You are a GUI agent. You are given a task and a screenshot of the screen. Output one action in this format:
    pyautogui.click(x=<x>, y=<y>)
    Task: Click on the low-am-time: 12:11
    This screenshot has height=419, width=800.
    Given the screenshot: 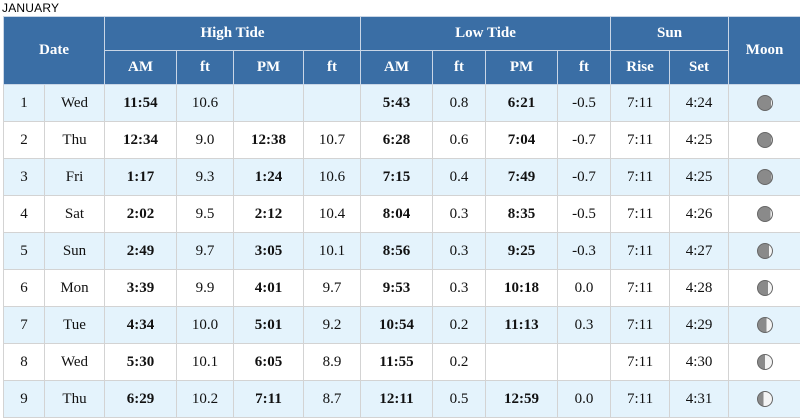 What is the action you would take?
    pyautogui.click(x=396, y=399)
    